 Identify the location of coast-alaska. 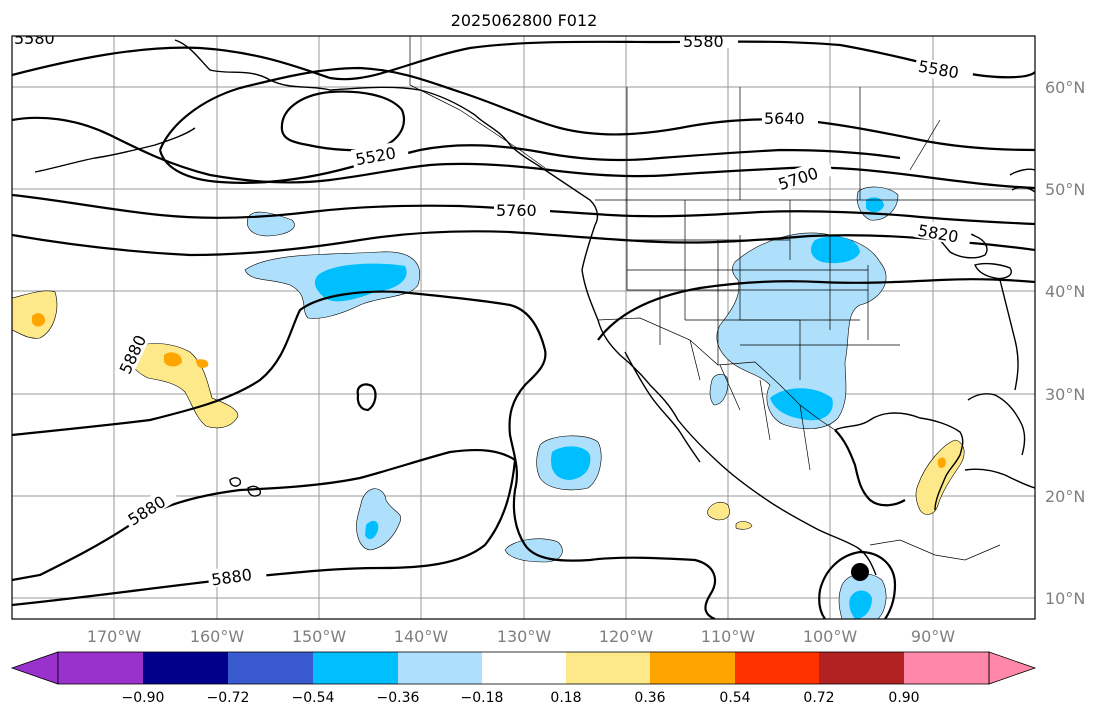
(386, 132).